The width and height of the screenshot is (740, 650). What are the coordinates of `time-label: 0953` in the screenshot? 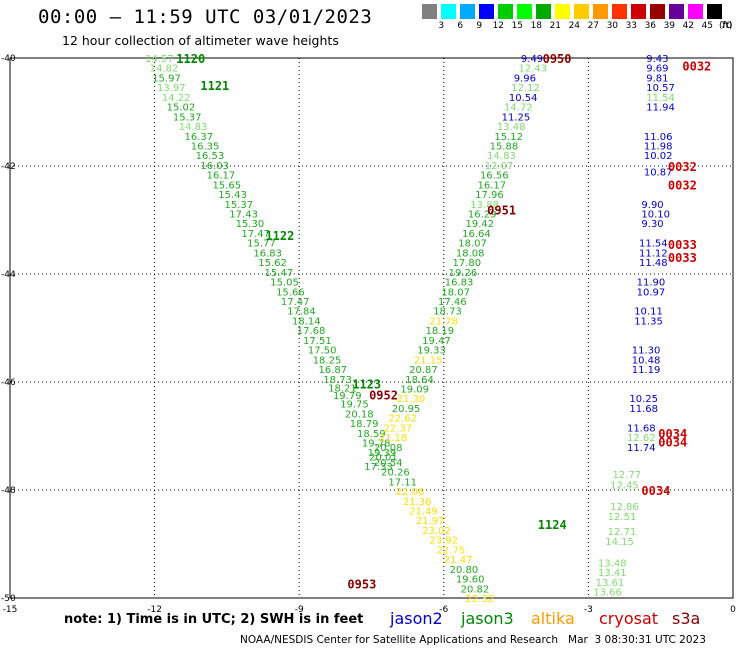 It's located at (361, 585).